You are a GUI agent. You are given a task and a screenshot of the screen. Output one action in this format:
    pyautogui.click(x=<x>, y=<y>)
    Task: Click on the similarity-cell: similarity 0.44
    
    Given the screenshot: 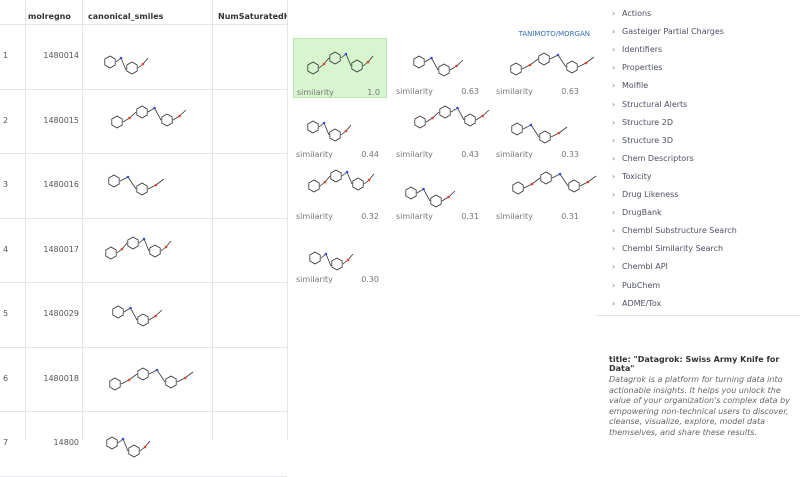 What is the action you would take?
    pyautogui.click(x=339, y=130)
    